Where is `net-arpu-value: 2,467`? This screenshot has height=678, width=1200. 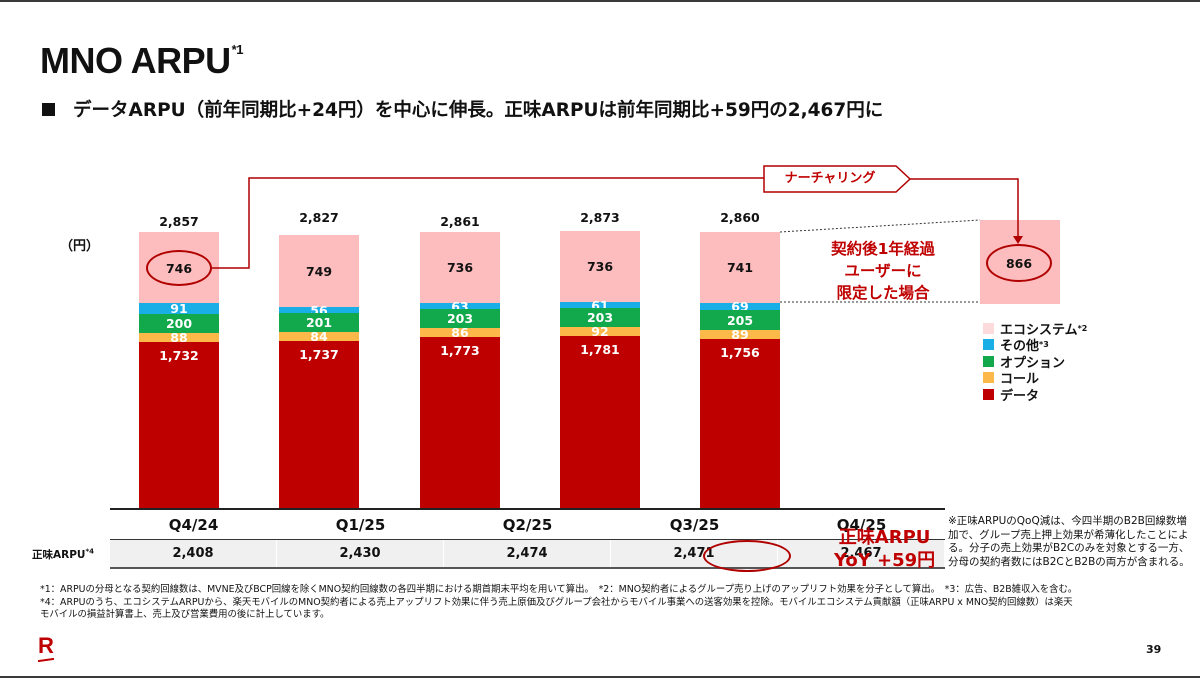 net-arpu-value: 2,467 is located at coordinates (861, 553).